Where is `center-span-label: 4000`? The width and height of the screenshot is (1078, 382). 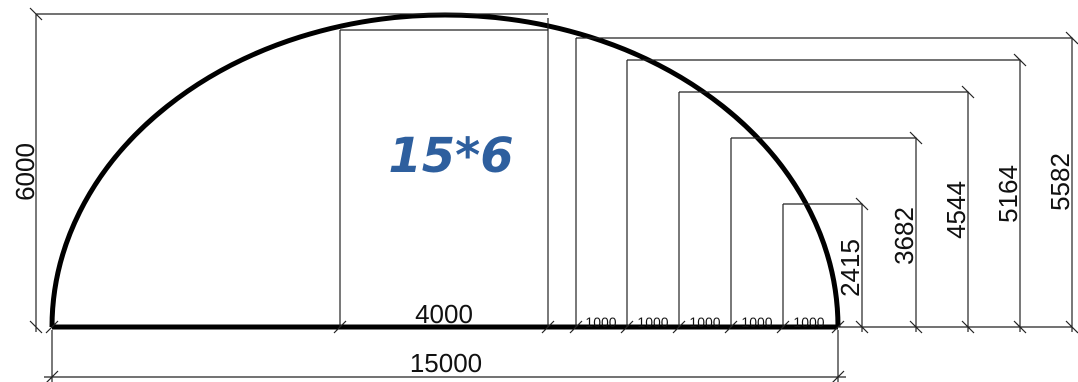 center-span-label: 4000 is located at coordinates (444, 314).